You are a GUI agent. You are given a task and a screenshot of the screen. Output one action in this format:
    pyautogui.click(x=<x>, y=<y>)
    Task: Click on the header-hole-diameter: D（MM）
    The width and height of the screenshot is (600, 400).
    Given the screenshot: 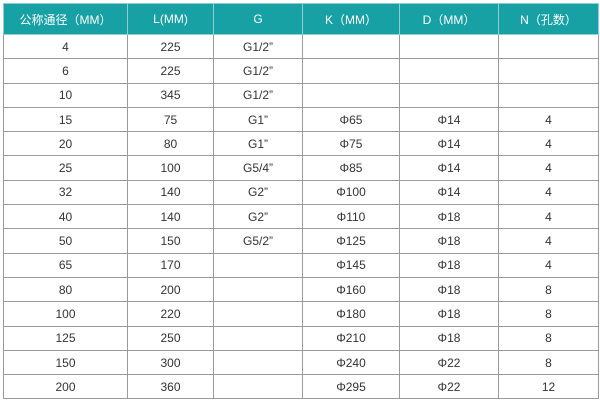 What is the action you would take?
    pyautogui.click(x=449, y=19)
    